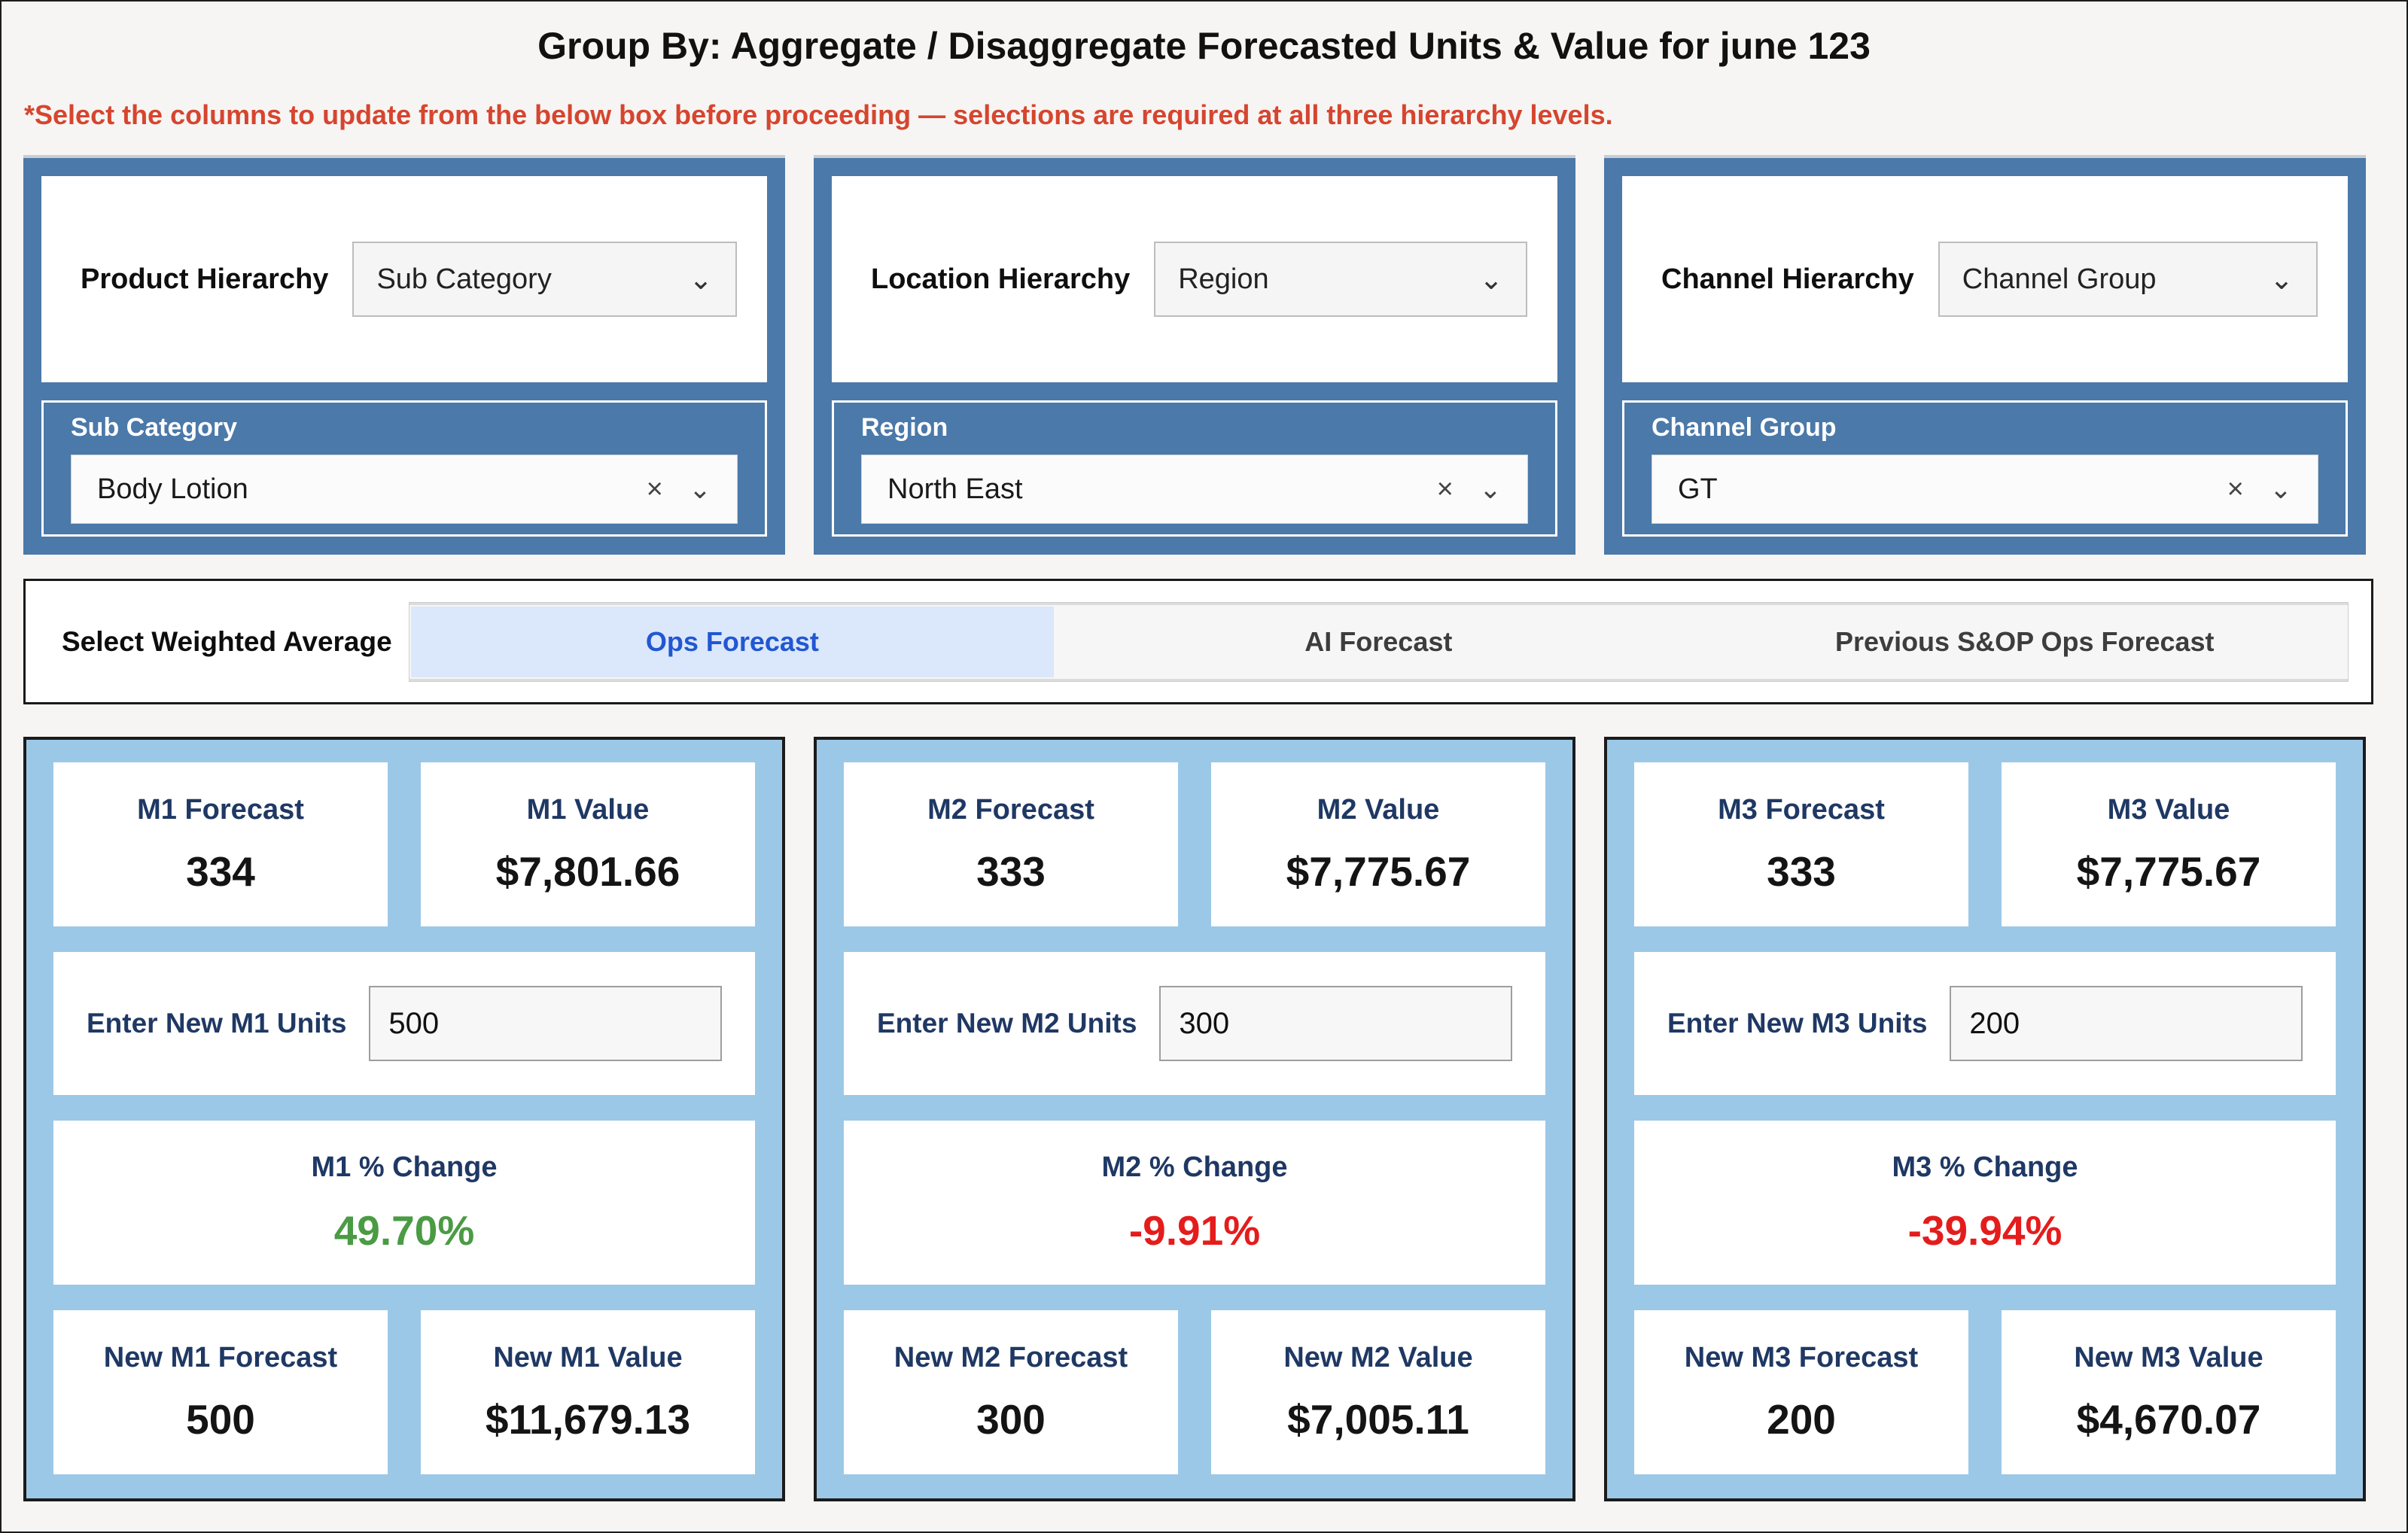 Image resolution: width=2408 pixels, height=1533 pixels. I want to click on new-m2-forecast-card: New M2 Forecast 300, so click(1011, 1392).